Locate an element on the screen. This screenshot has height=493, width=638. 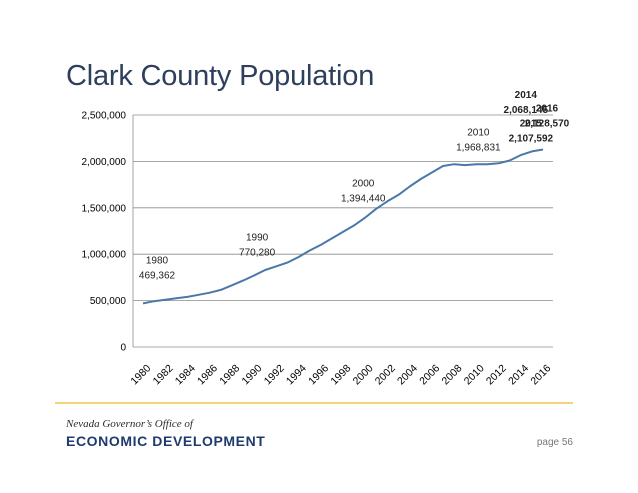
x-tick-label: 1996 is located at coordinates (318, 374).